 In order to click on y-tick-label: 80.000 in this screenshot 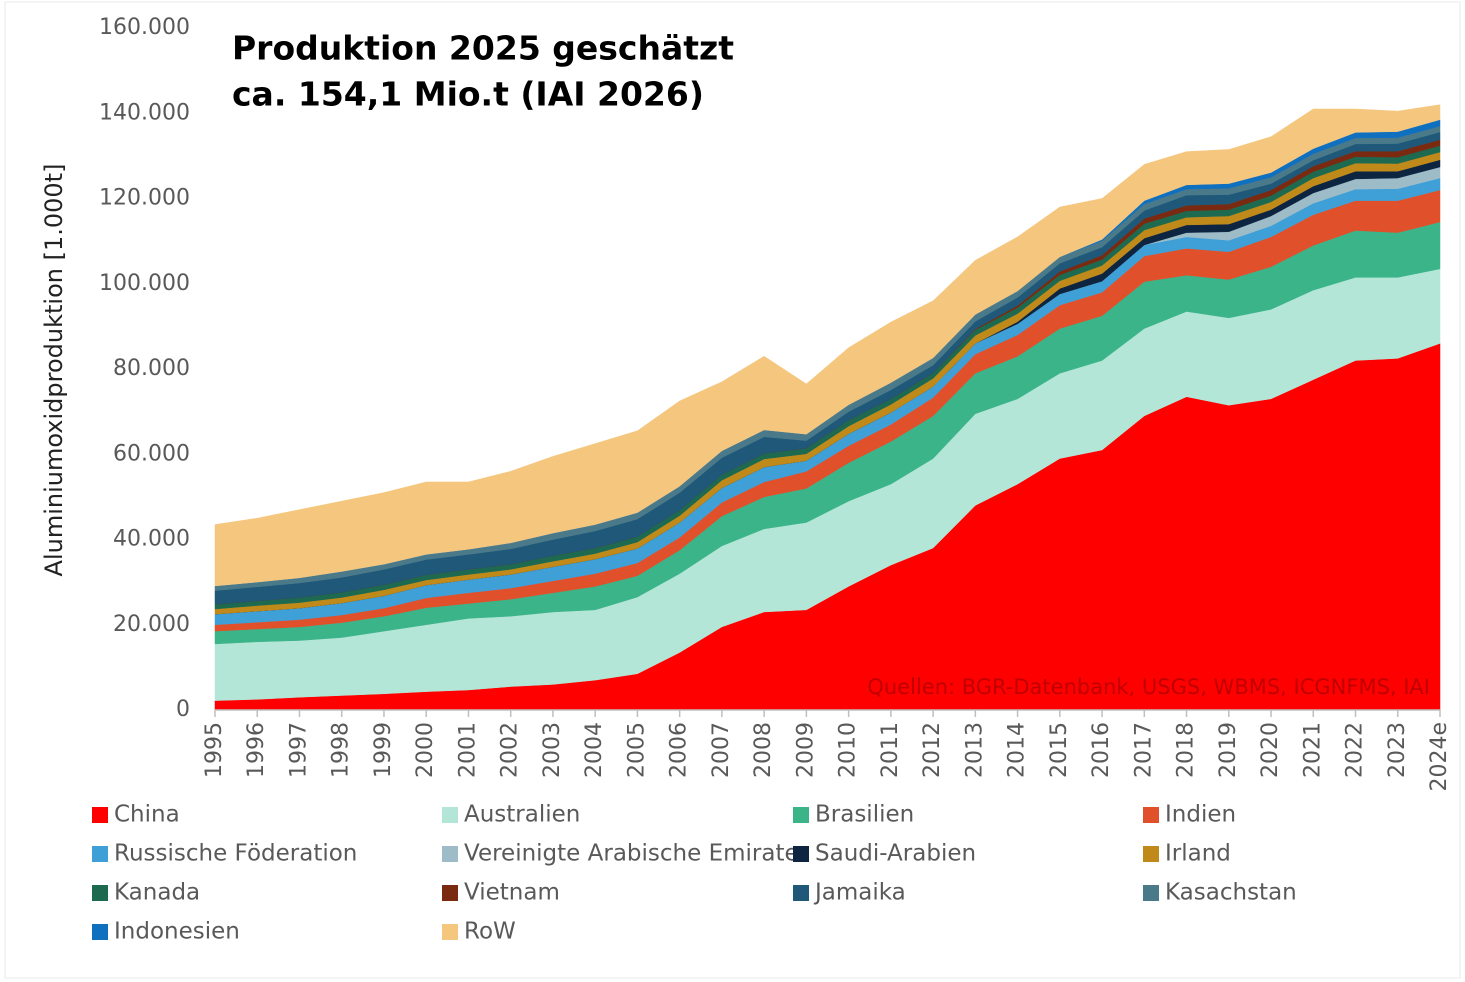, I will do `click(151, 368)`.